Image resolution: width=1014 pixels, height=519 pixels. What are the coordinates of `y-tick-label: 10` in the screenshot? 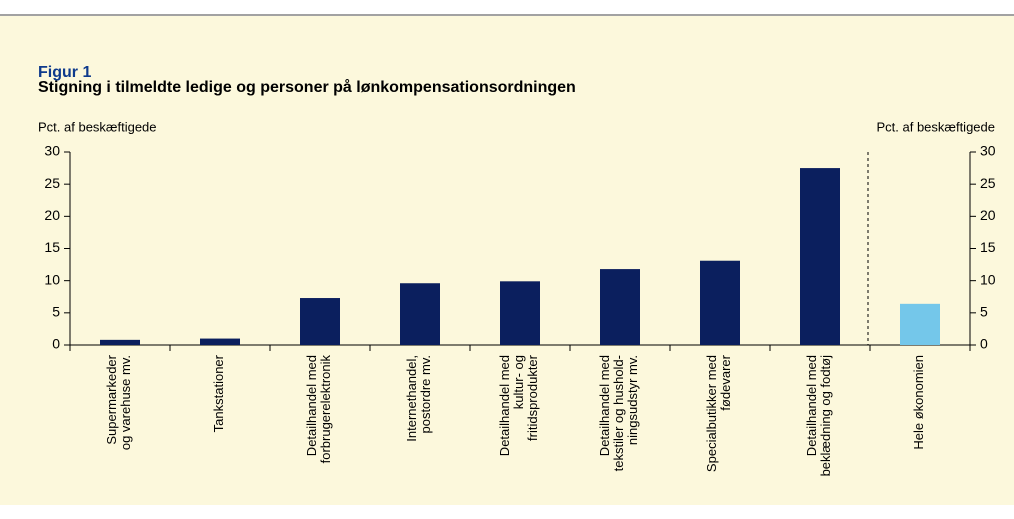 It's located at (52, 279).